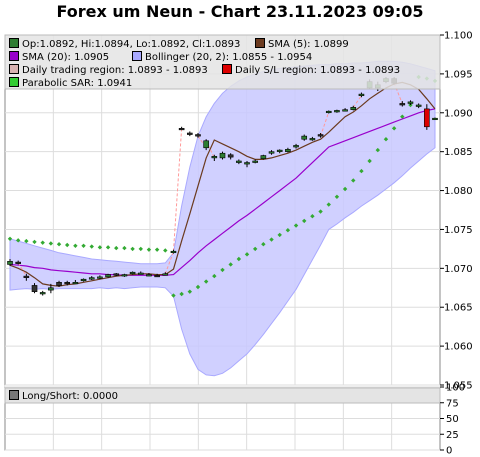  Describe the element at coordinates (14, 82) in the screenshot. I see `sar-swatch-icon` at that location.